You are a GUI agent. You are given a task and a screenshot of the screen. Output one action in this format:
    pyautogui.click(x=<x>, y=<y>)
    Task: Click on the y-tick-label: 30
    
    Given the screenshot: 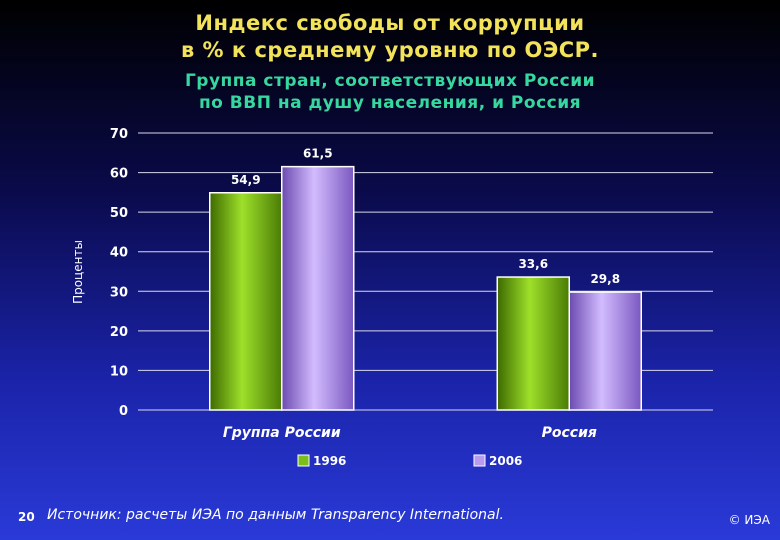 What is the action you would take?
    pyautogui.click(x=119, y=292)
    